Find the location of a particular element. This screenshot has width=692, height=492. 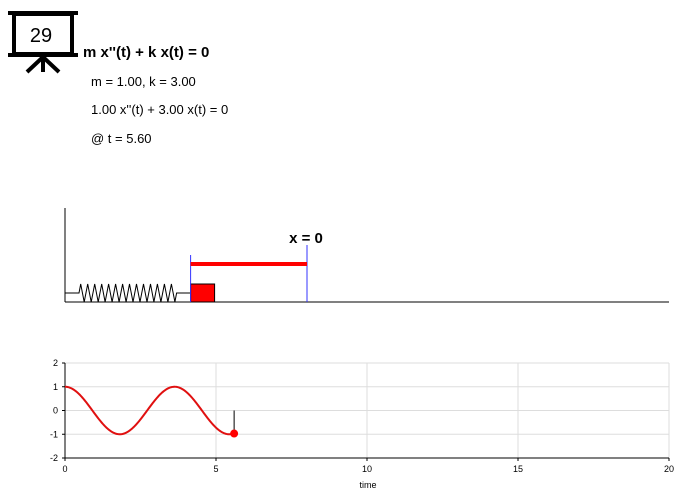

x-tick-label: 20 is located at coordinates (669, 469).